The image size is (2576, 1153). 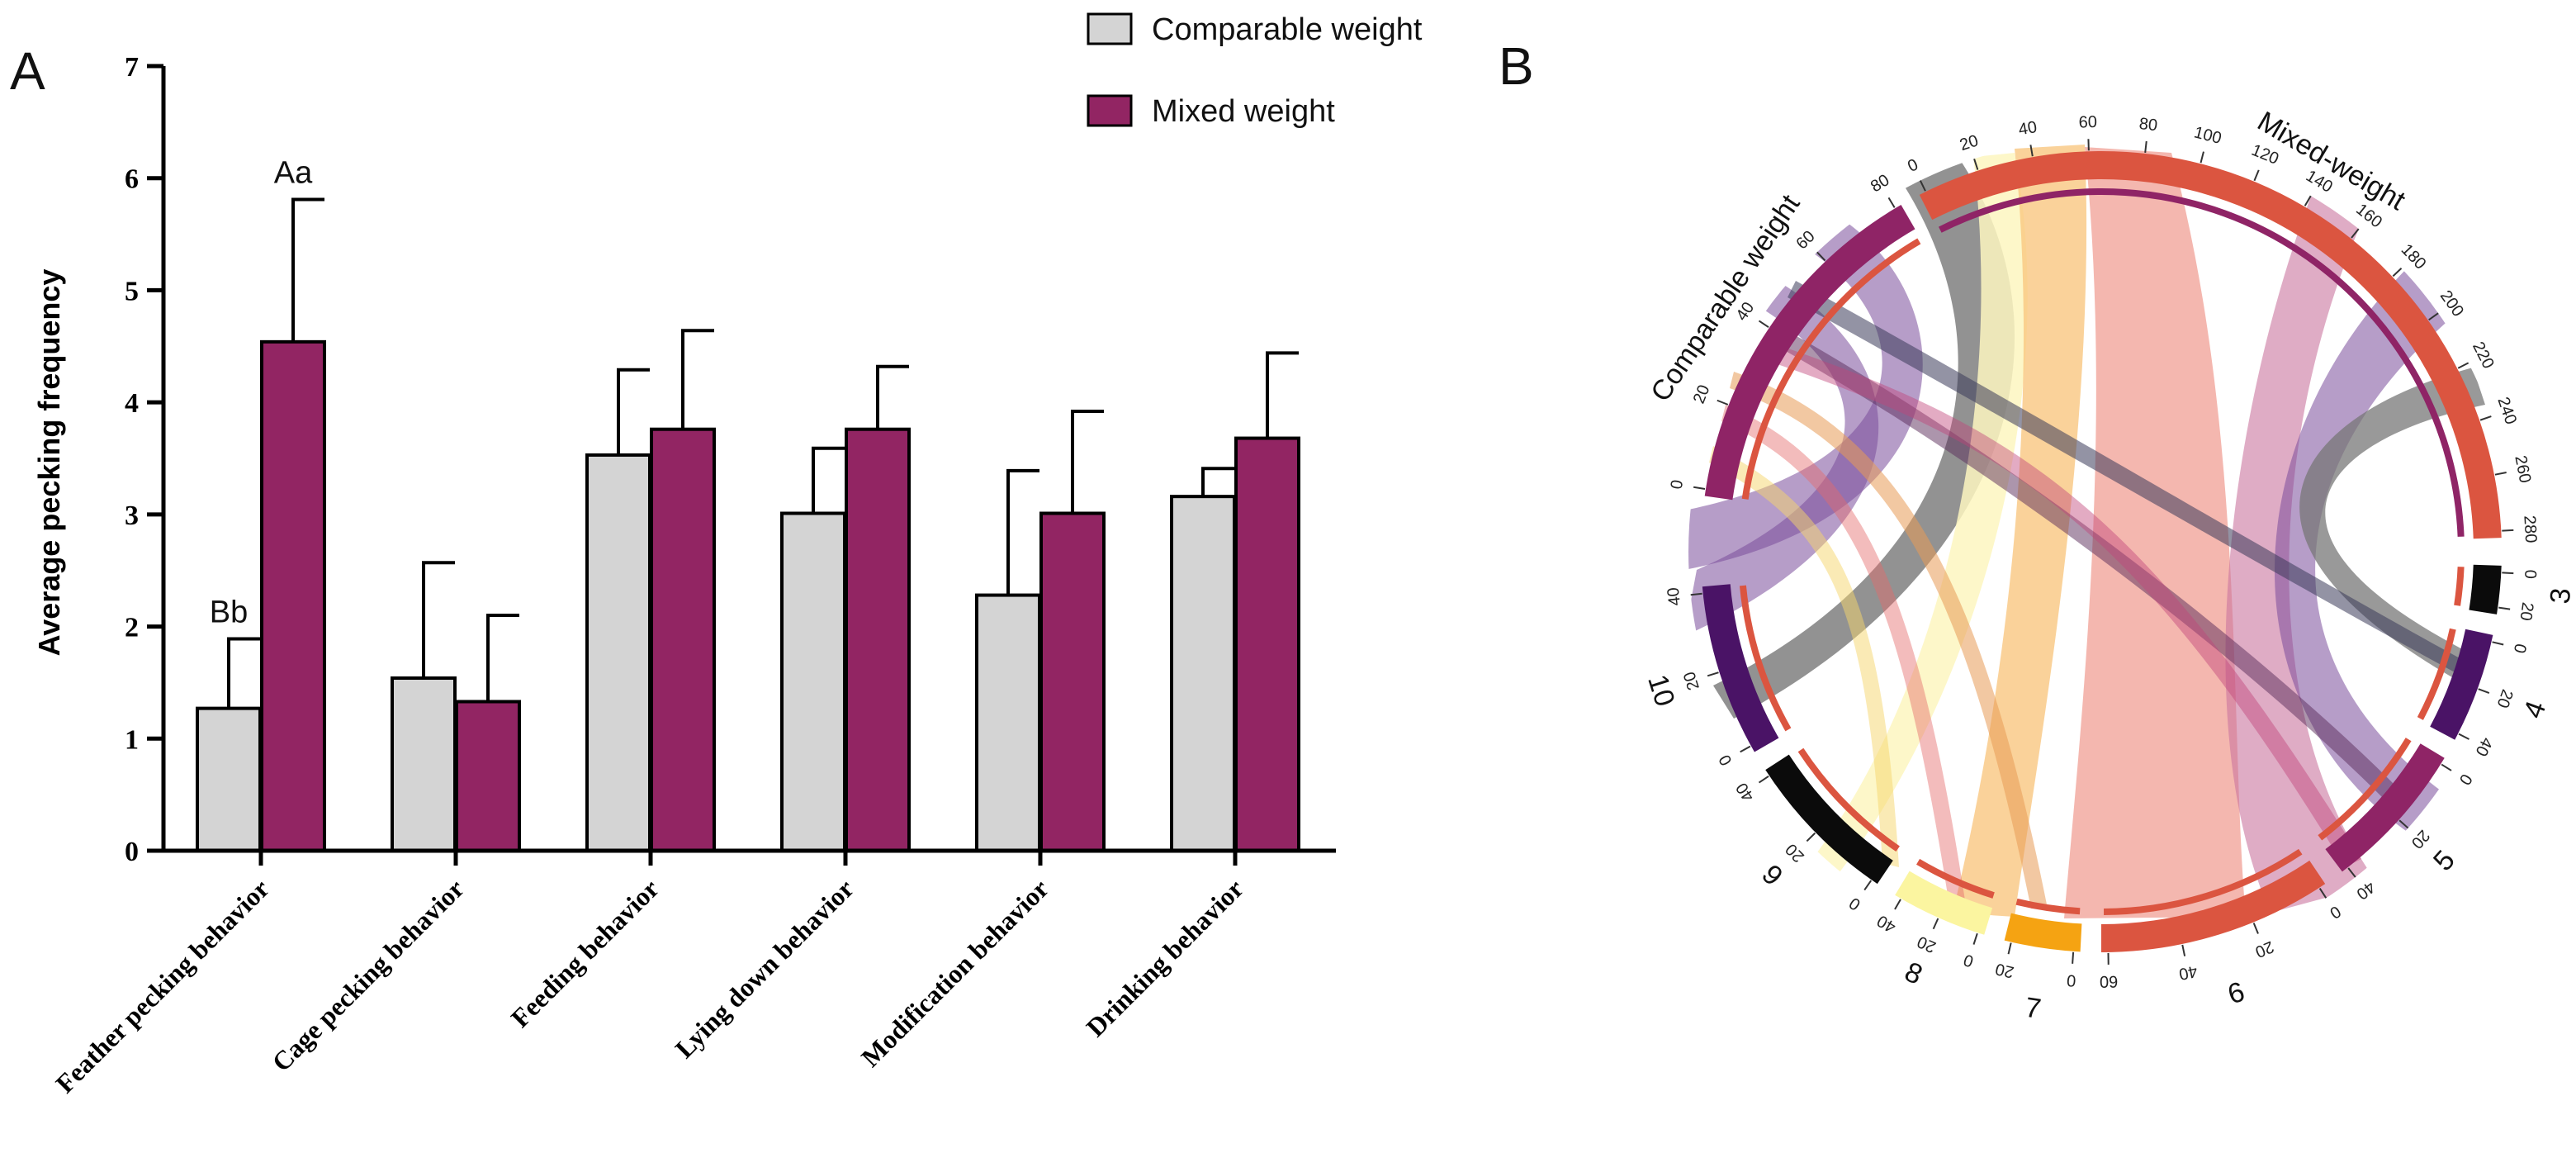 I want to click on chord-tick-label: 280, so click(x=2530, y=529).